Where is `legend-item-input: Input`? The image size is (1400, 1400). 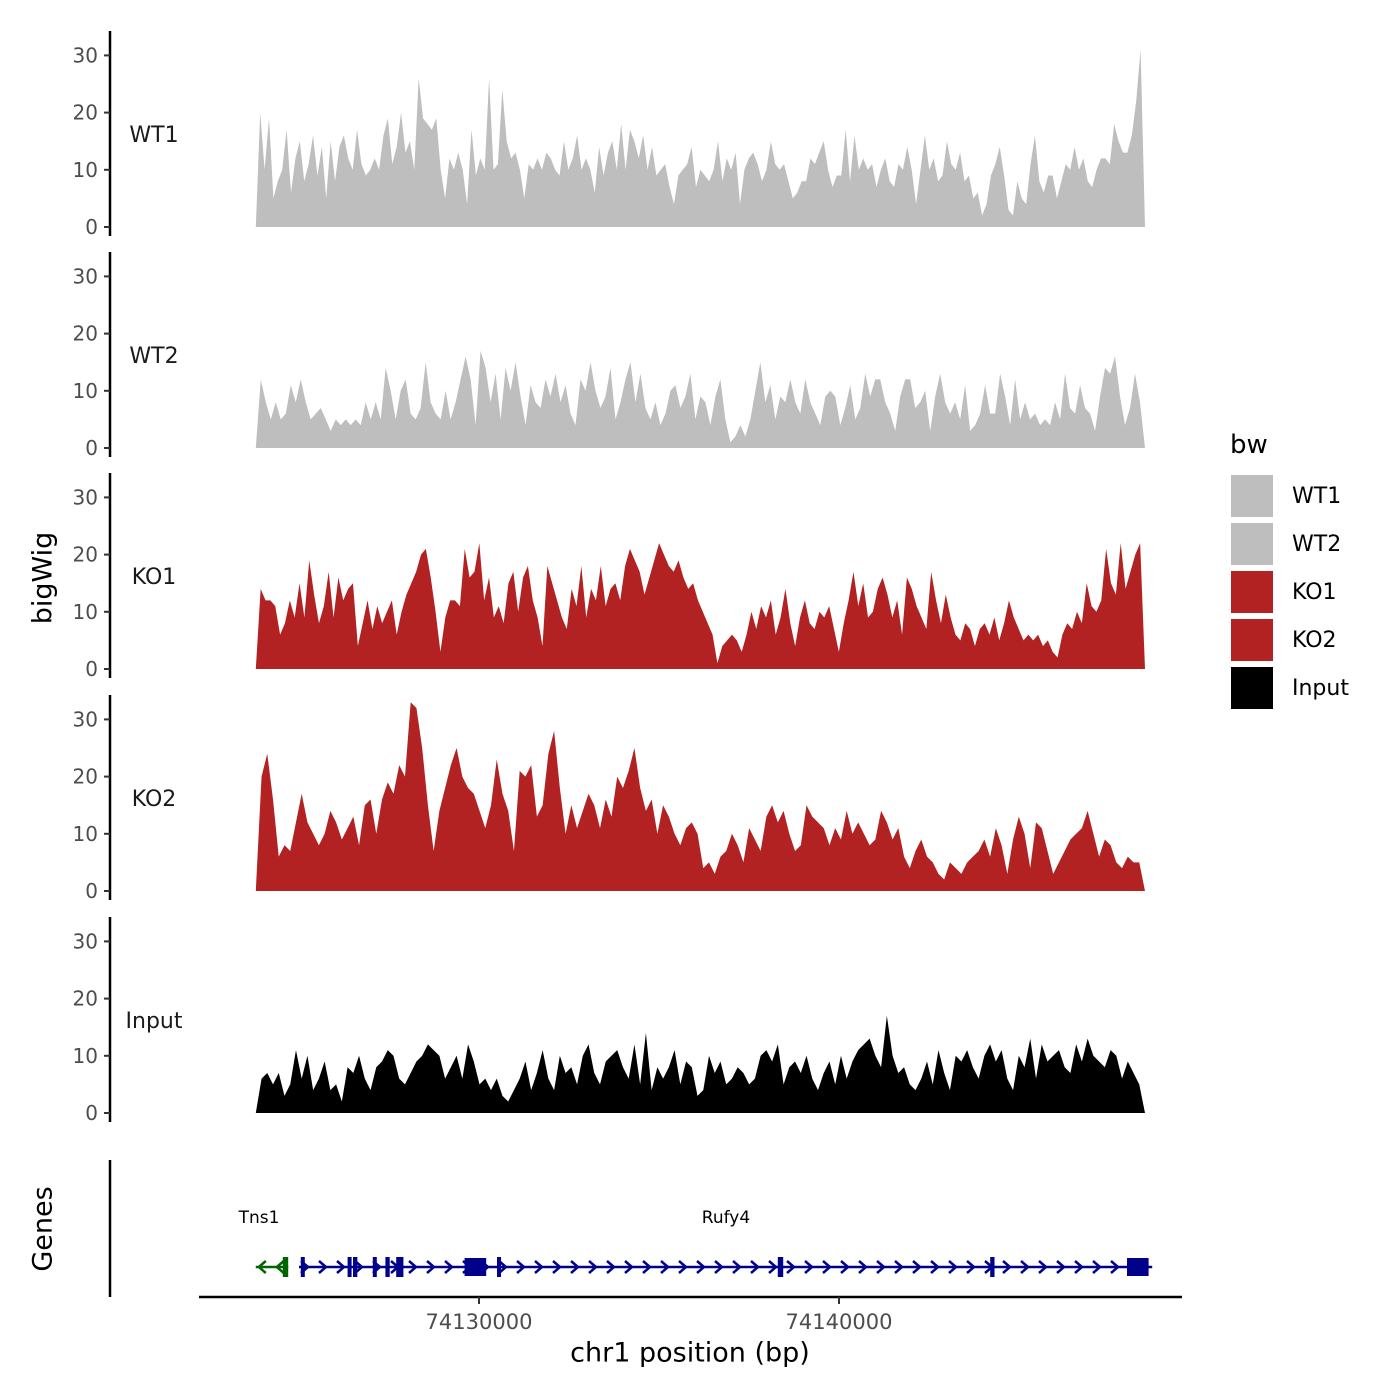 legend-item-input: Input is located at coordinates (1289, 688).